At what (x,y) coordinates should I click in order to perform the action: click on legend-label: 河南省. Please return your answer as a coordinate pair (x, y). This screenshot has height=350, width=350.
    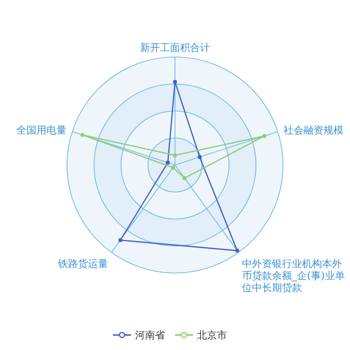
    Looking at the image, I should click on (150, 336).